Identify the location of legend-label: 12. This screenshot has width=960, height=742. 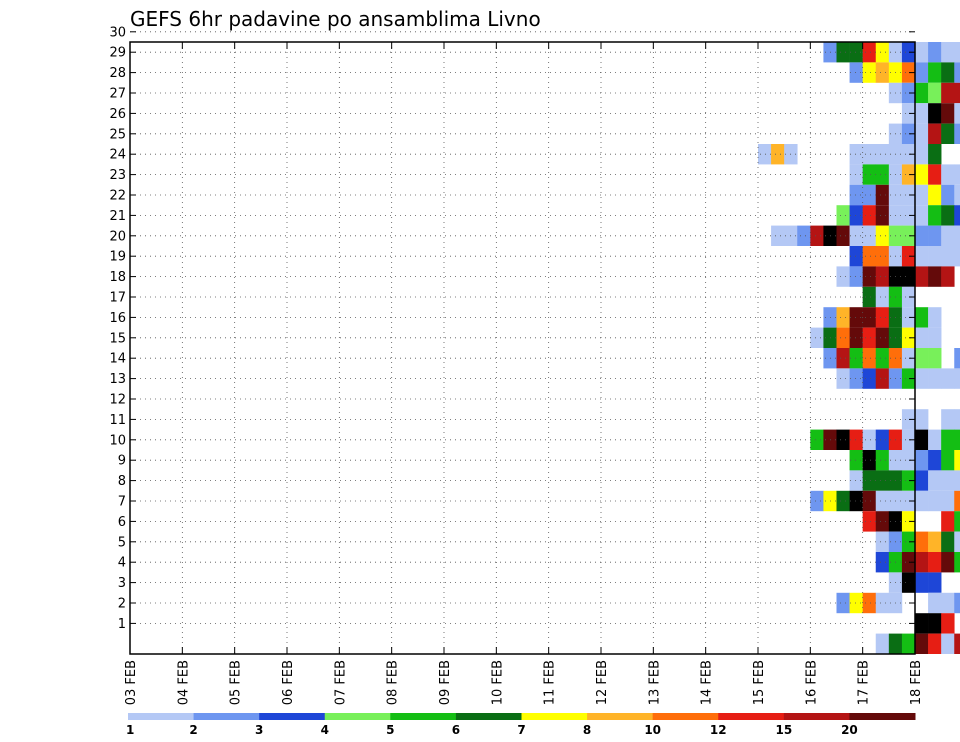
(718, 730).